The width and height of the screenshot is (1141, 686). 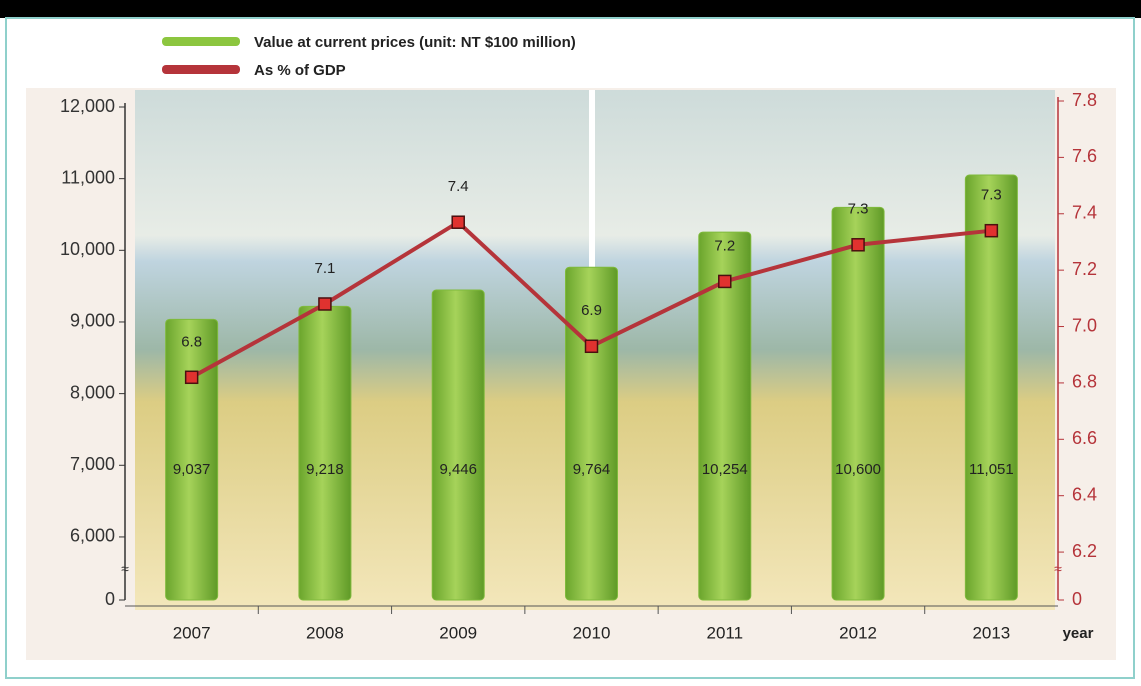 What do you see at coordinates (300, 70) in the screenshot?
I see `legend-label: As % of GDP` at bounding box center [300, 70].